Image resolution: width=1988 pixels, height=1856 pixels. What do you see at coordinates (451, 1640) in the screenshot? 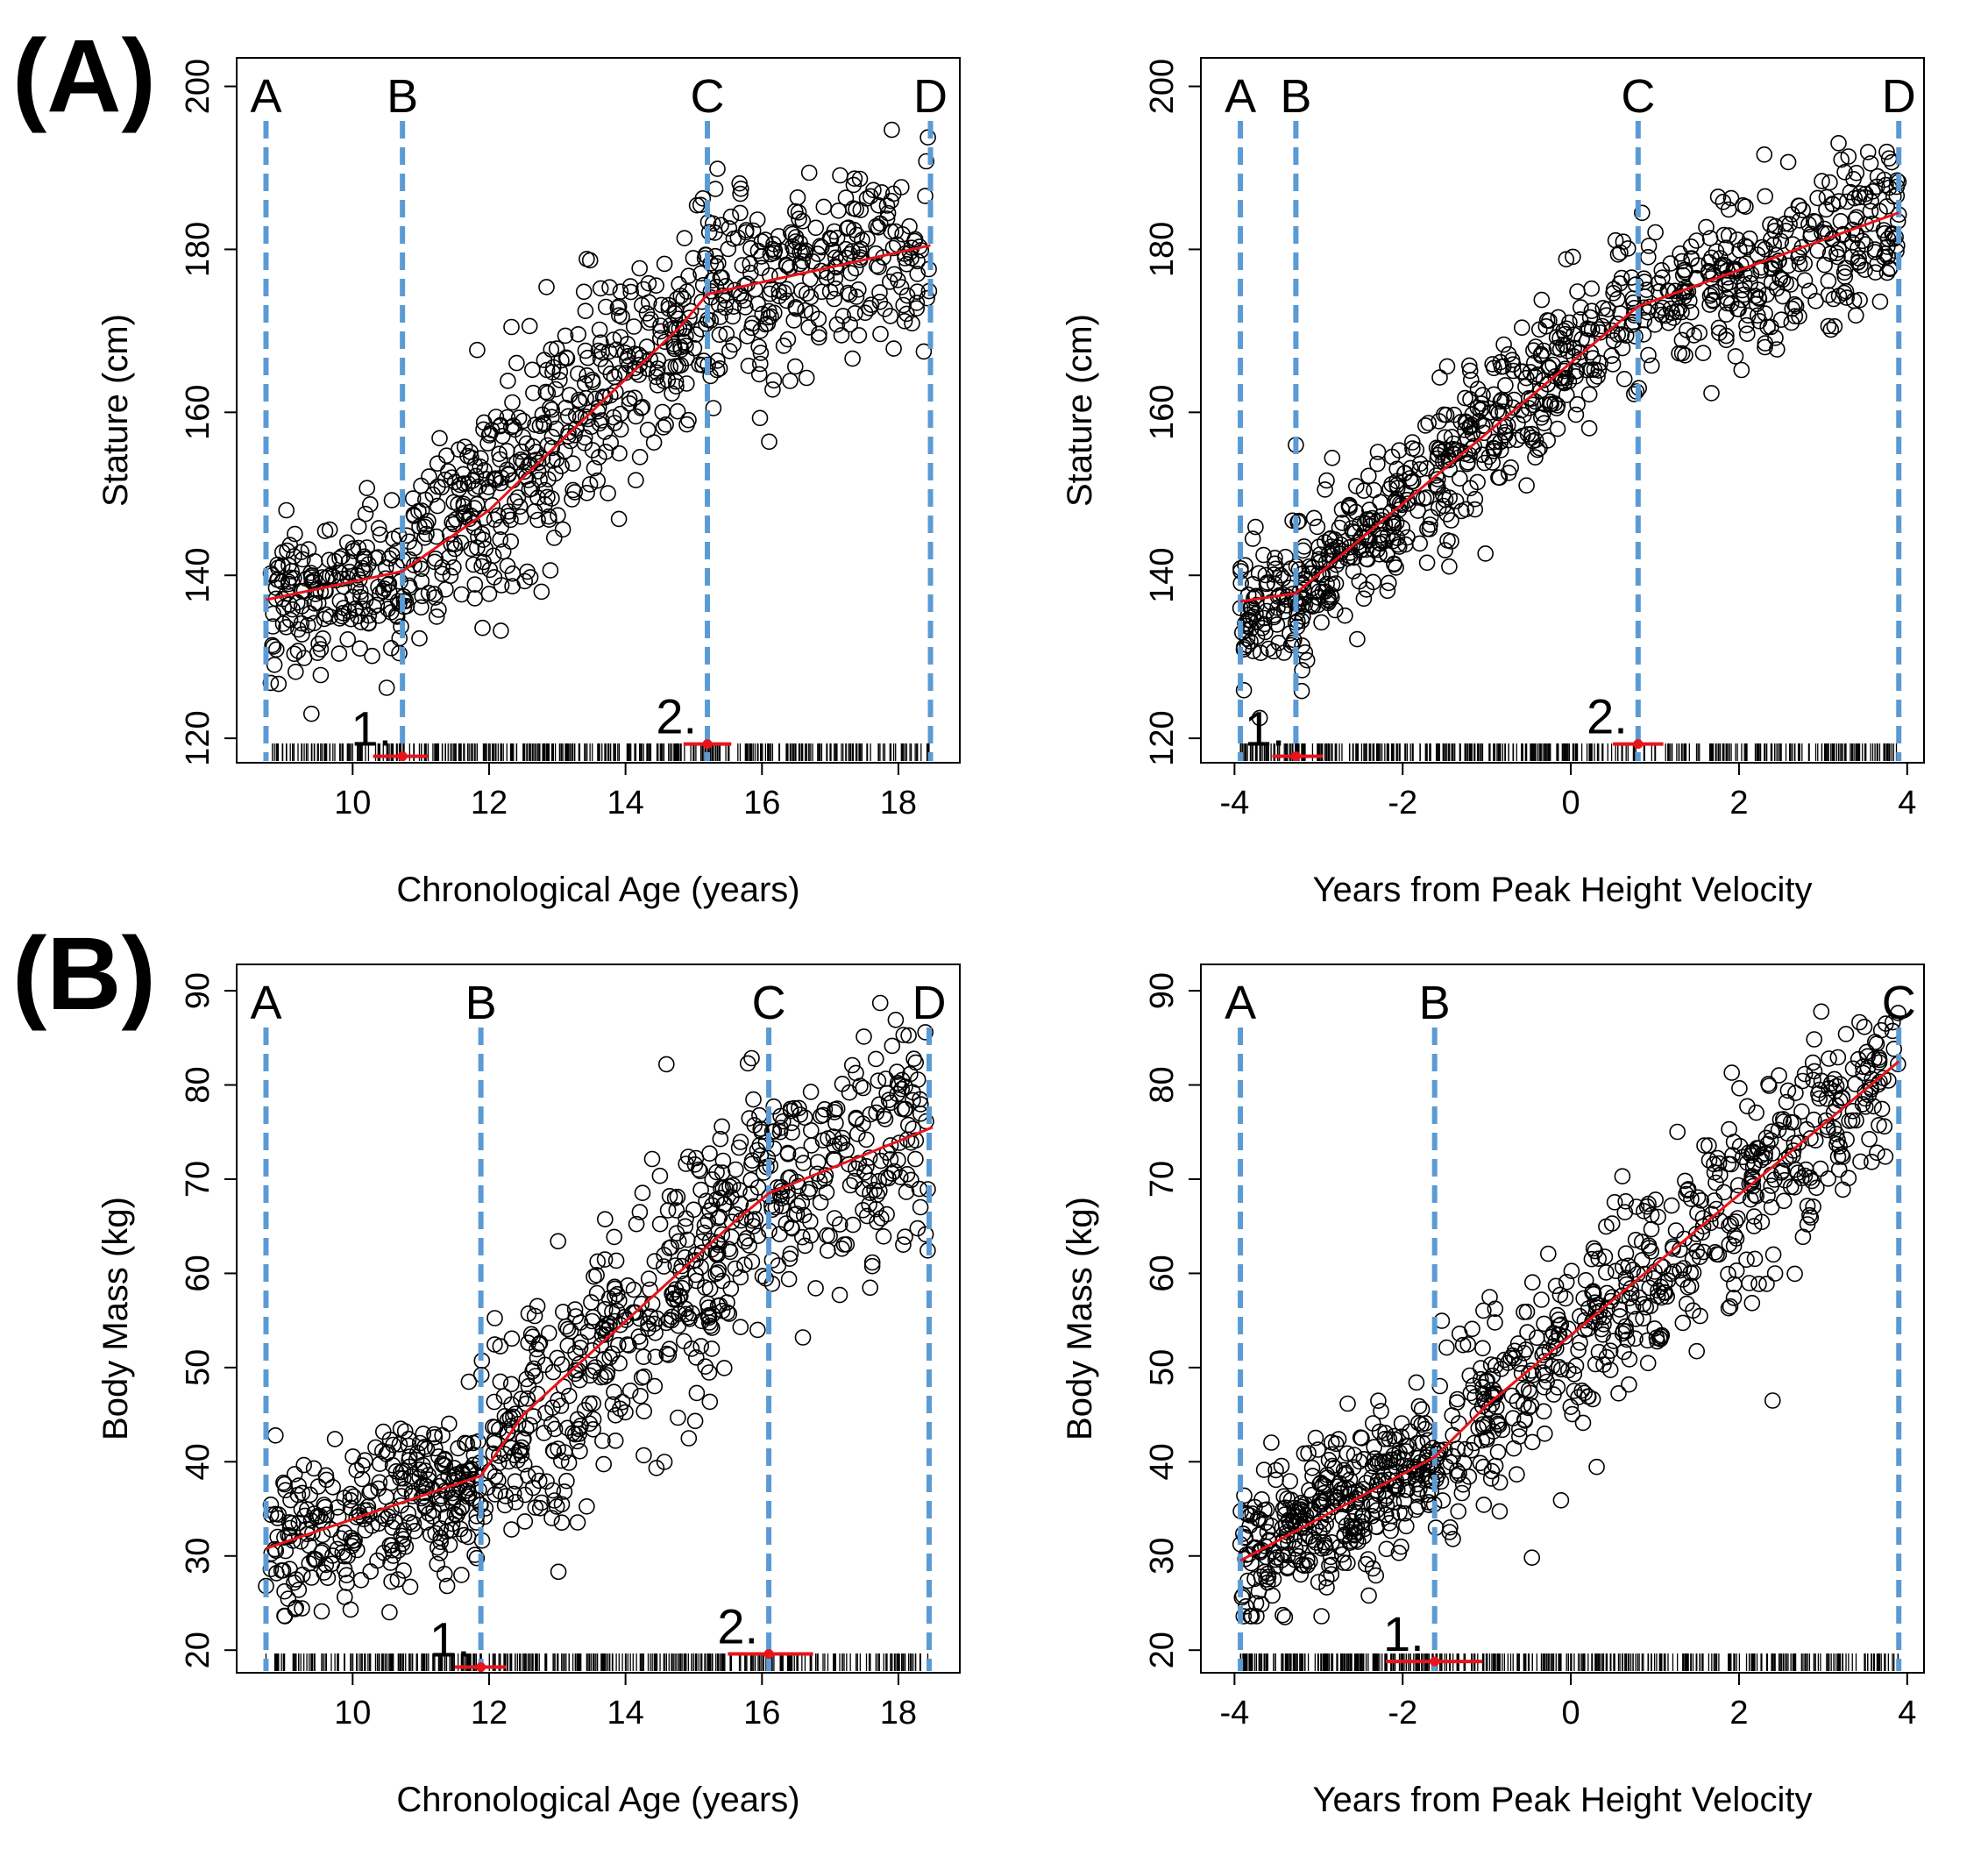
I see `breakpoint-label: 1.` at bounding box center [451, 1640].